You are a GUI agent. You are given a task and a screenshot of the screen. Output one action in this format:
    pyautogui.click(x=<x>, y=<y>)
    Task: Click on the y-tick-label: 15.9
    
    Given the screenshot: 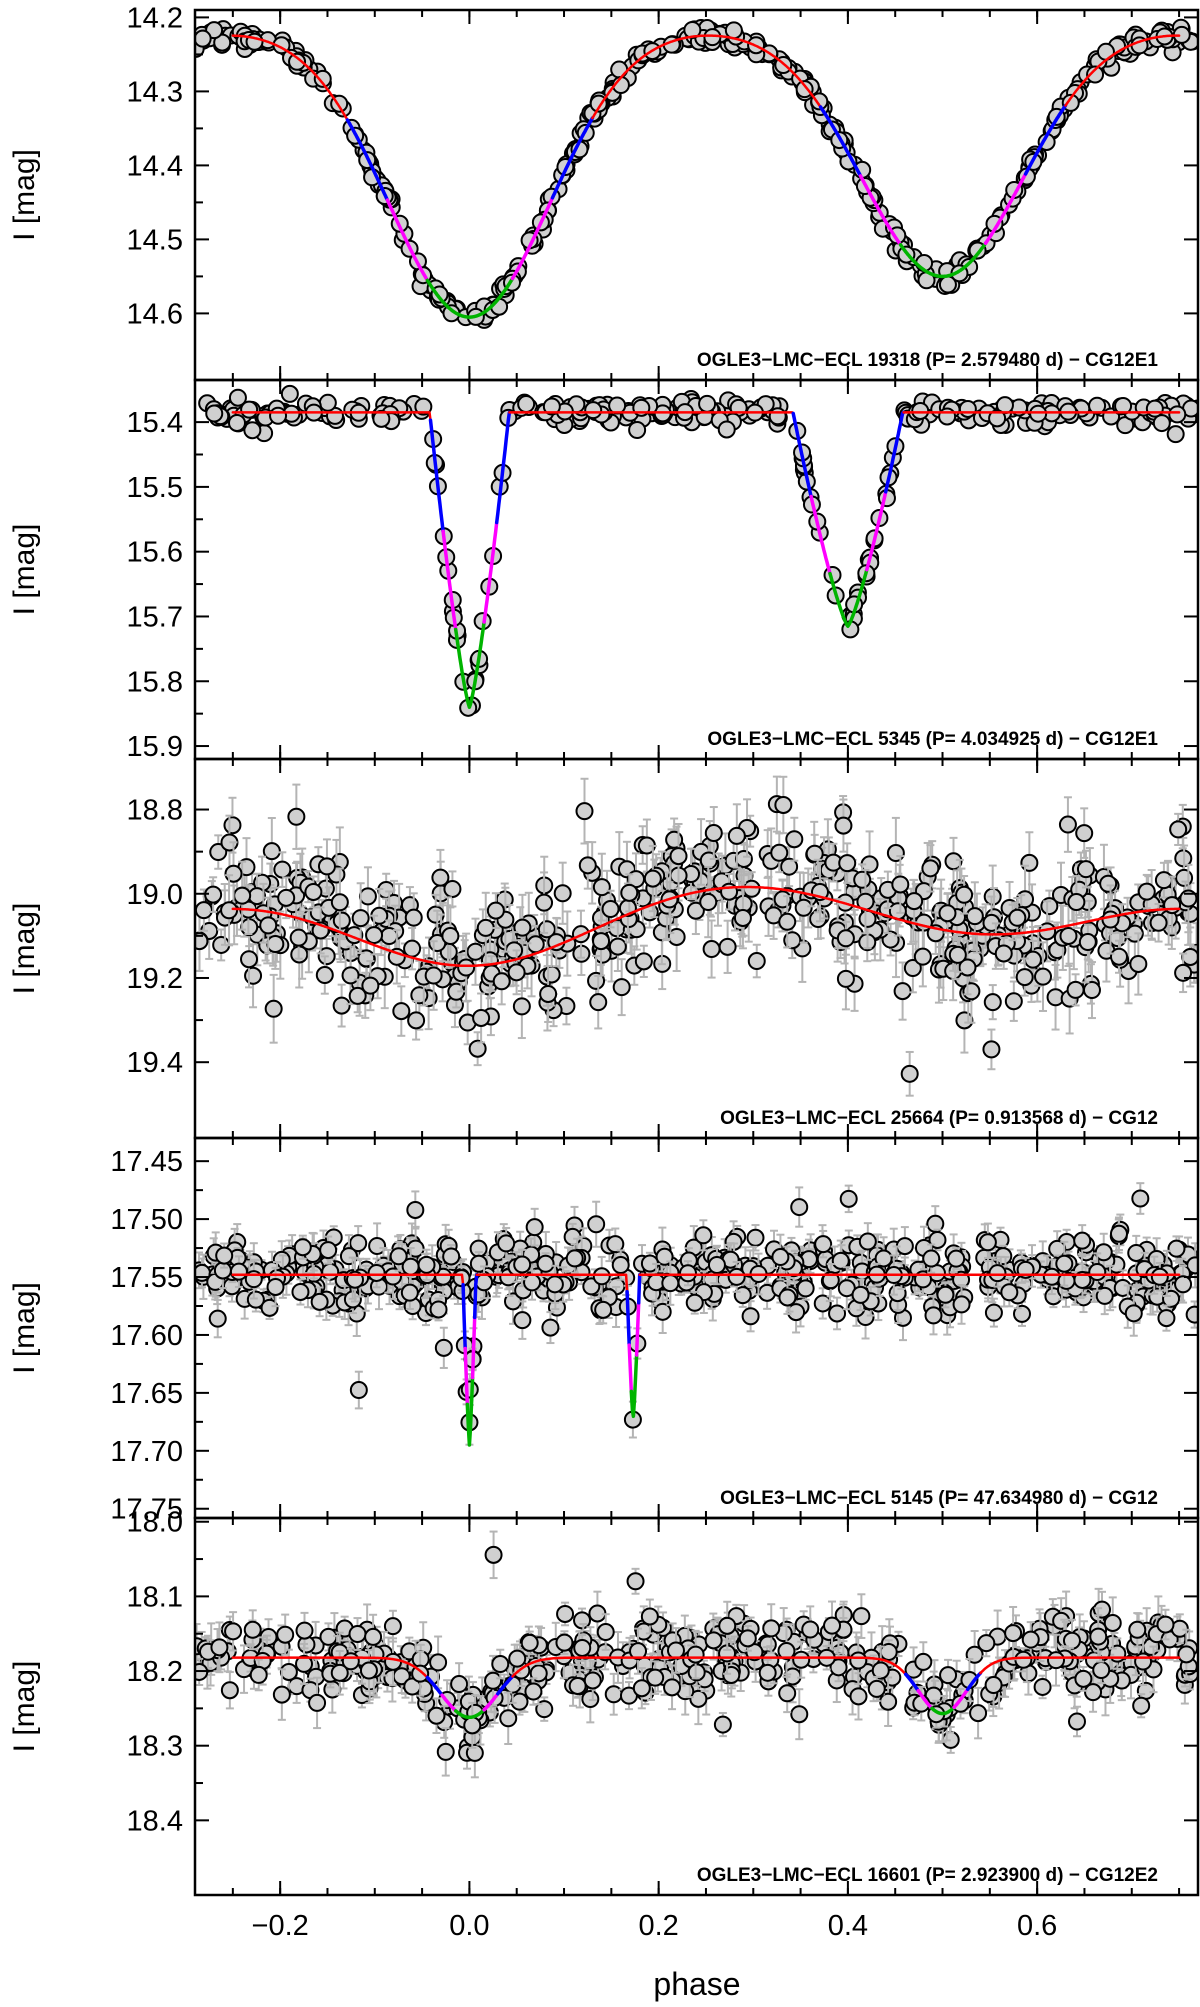 What is the action you would take?
    pyautogui.click(x=155, y=747)
    